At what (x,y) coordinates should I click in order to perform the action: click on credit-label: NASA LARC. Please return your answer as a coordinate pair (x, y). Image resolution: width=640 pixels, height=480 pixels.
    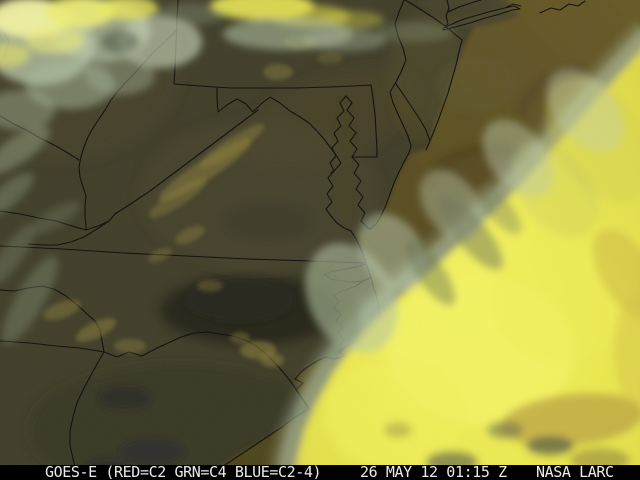
    Looking at the image, I should click on (575, 471).